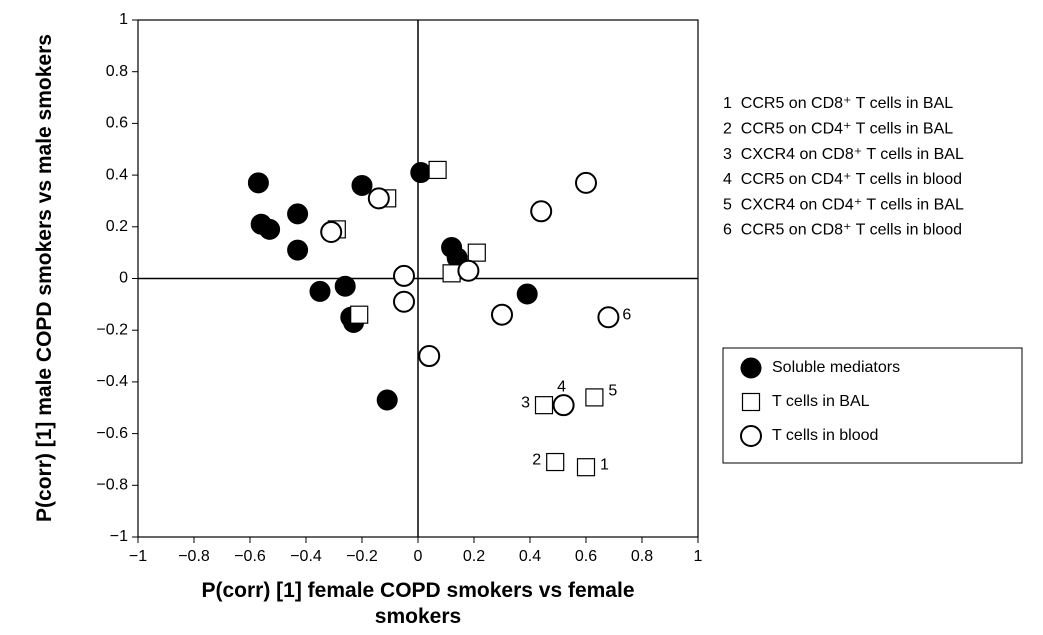 The width and height of the screenshot is (1043, 635). What do you see at coordinates (474, 556) in the screenshot?
I see `x-tick-label: 0.2` at bounding box center [474, 556].